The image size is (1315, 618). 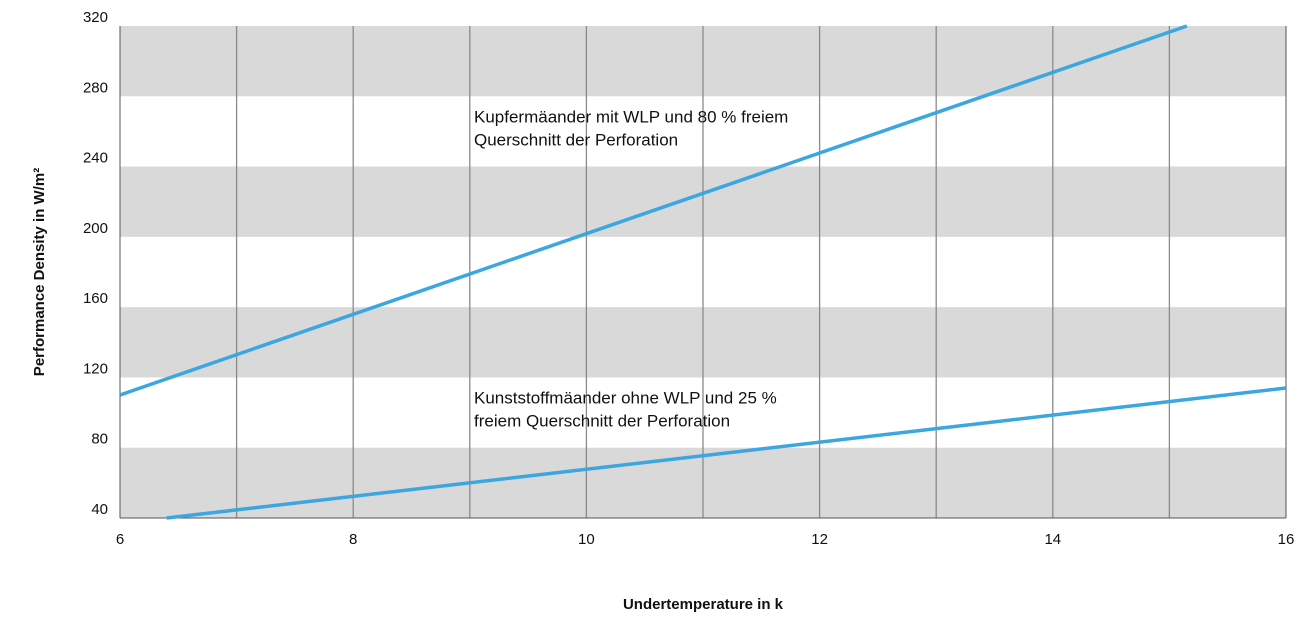 I want to click on y-tick-label: 320, so click(x=95, y=17).